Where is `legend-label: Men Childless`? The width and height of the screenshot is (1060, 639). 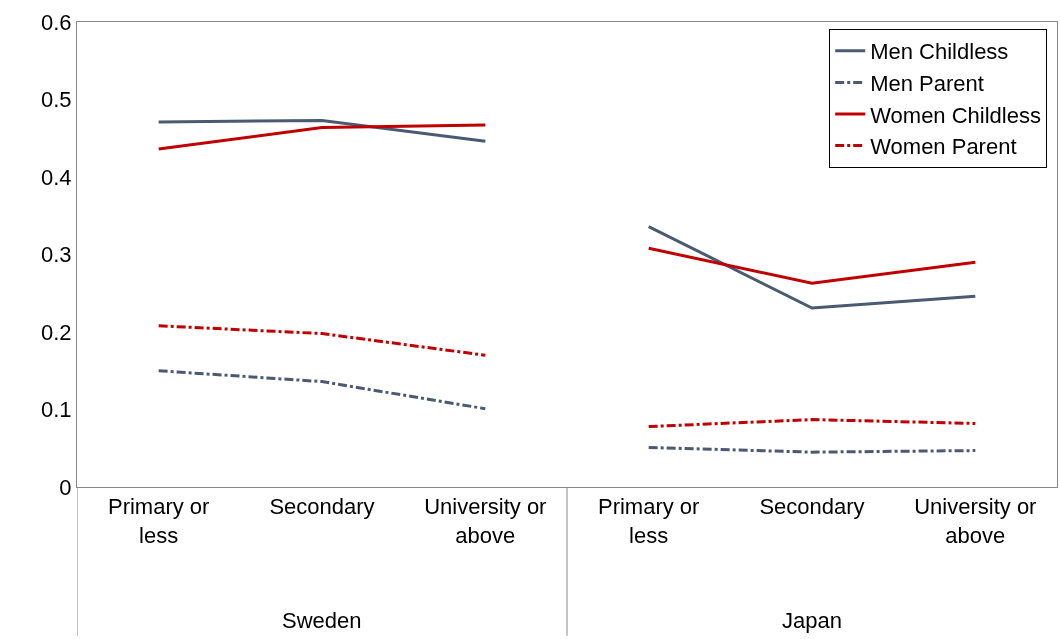 legend-label: Men Childless is located at coordinates (939, 52).